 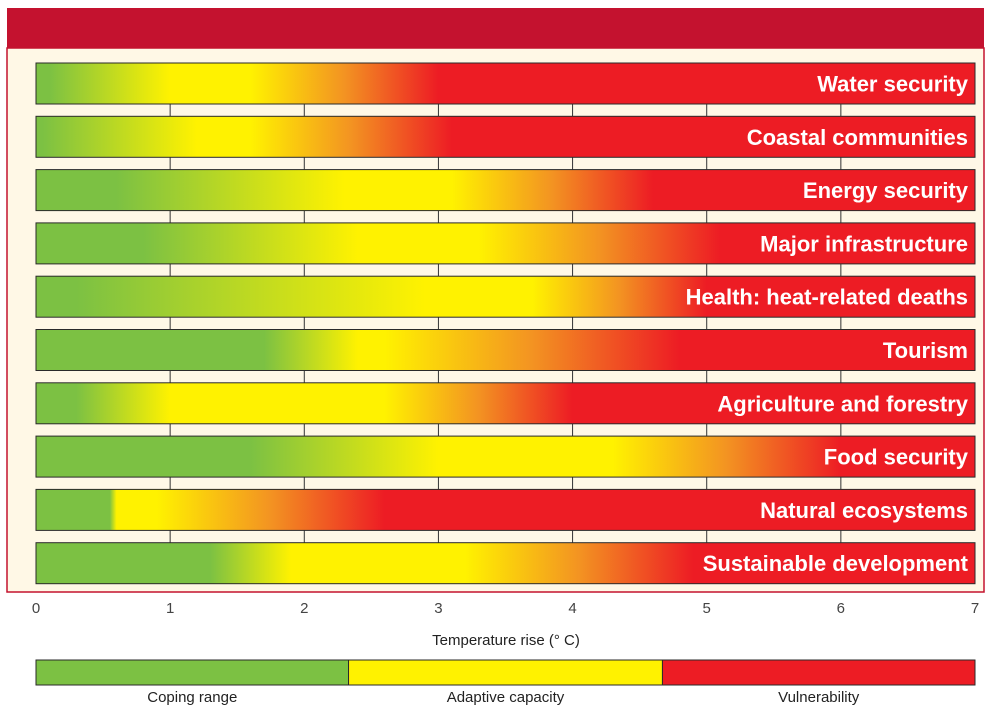 What do you see at coordinates (505, 350) in the screenshot?
I see `row-bar` at bounding box center [505, 350].